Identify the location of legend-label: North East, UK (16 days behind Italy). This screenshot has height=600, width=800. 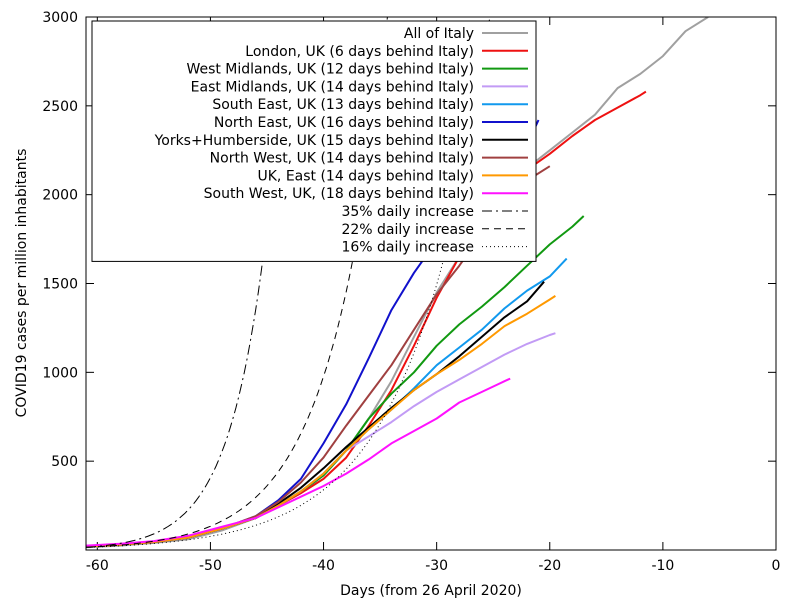
(344, 123).